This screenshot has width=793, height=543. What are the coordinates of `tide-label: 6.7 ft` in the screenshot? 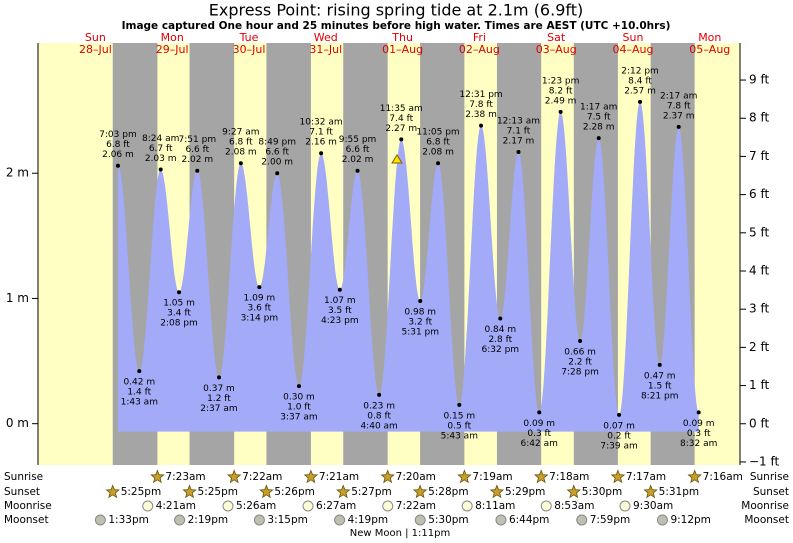 It's located at (161, 149).